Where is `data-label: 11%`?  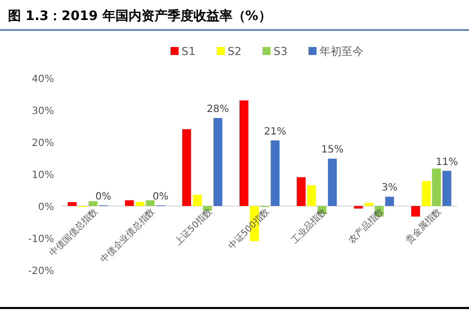
data-label: 11% is located at coordinates (447, 162).